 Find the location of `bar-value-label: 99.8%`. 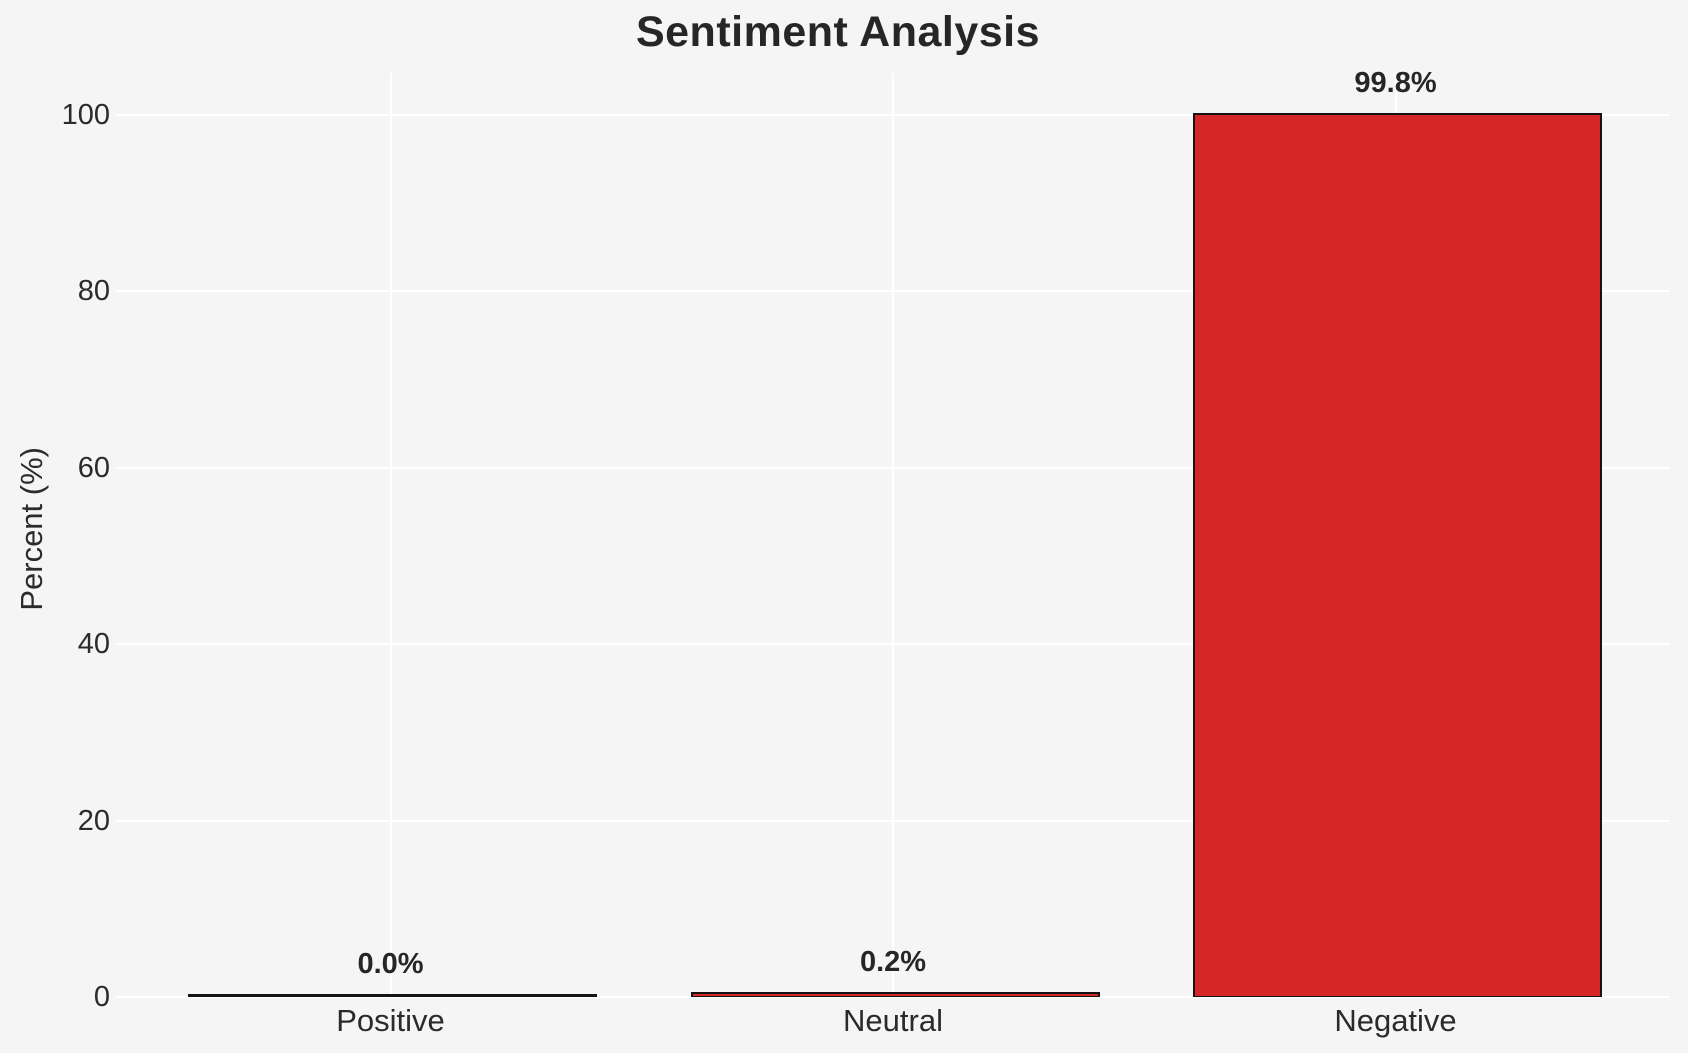

bar-value-label: 99.8% is located at coordinates (1395, 83).